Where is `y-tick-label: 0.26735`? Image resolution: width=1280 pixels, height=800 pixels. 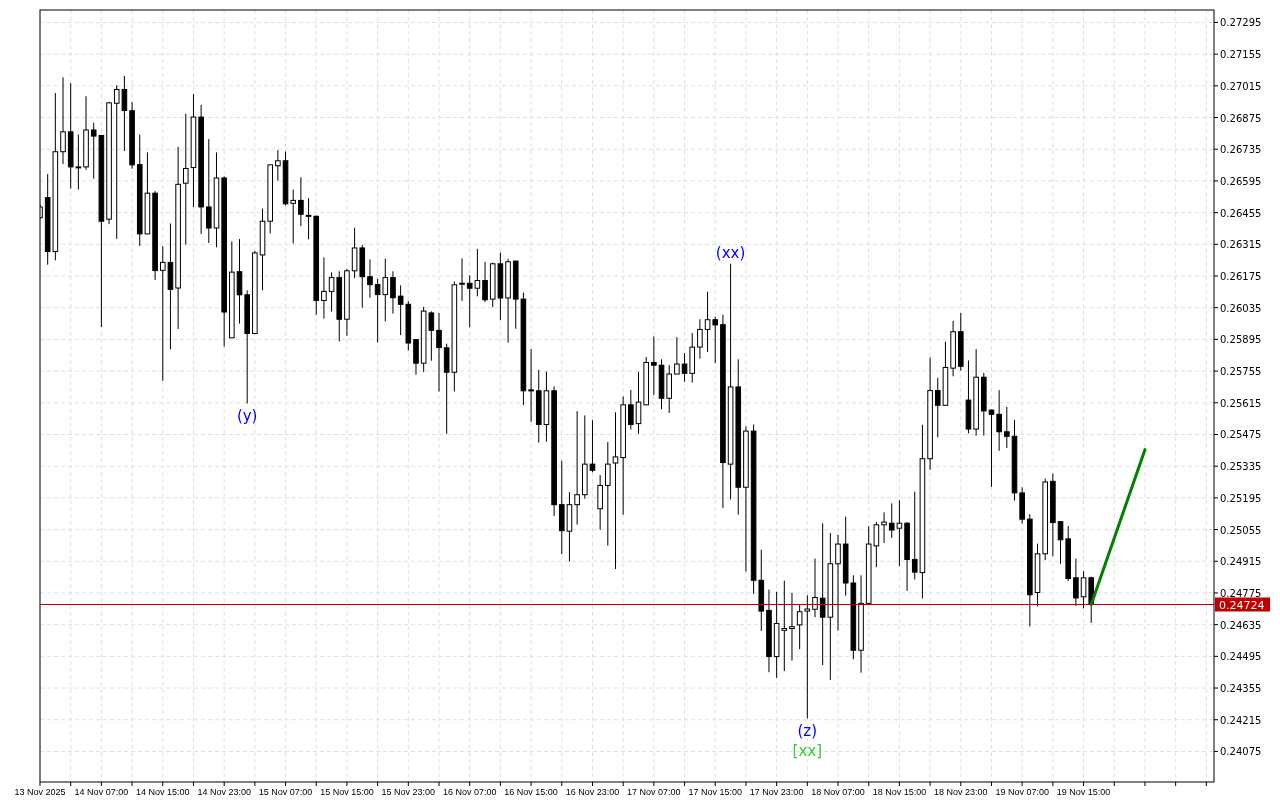 y-tick-label: 0.26735 is located at coordinates (1241, 150).